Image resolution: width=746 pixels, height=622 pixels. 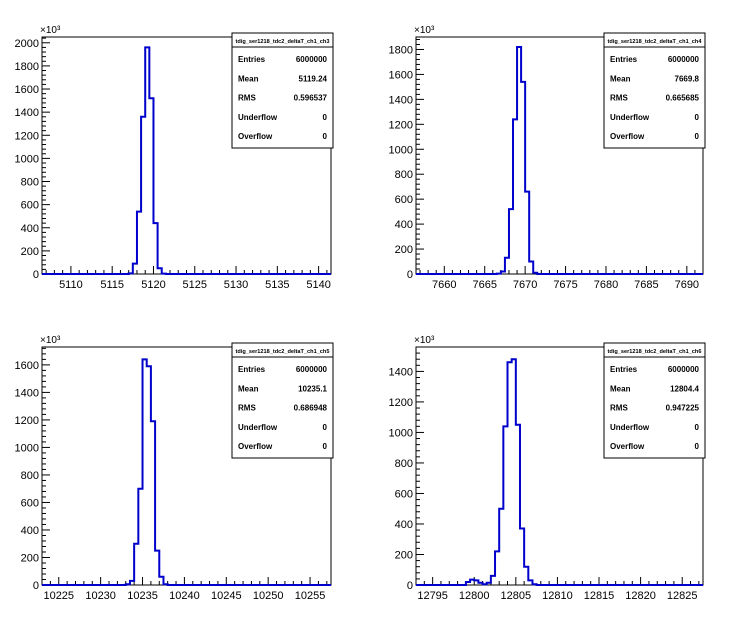 What do you see at coordinates (474, 596) in the screenshot?
I see `x-tick-label: 12800` at bounding box center [474, 596].